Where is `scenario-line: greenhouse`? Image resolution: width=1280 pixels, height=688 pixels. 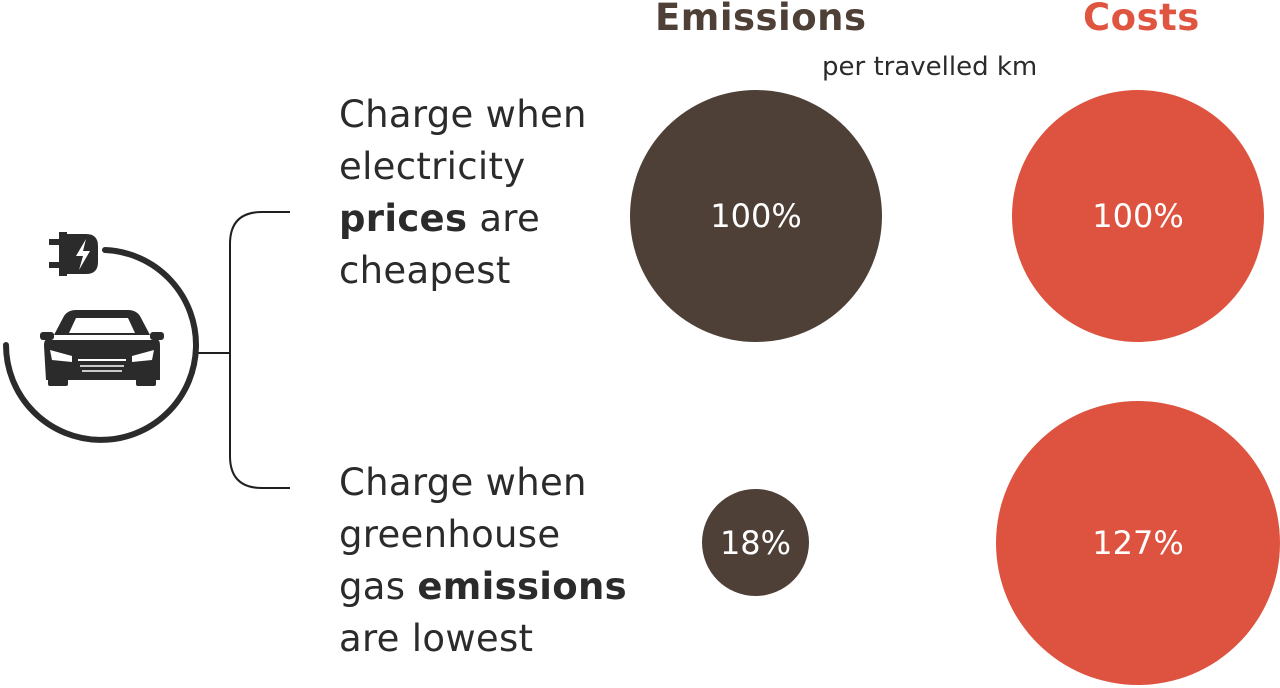 scenario-line: greenhouse is located at coordinates (450, 534).